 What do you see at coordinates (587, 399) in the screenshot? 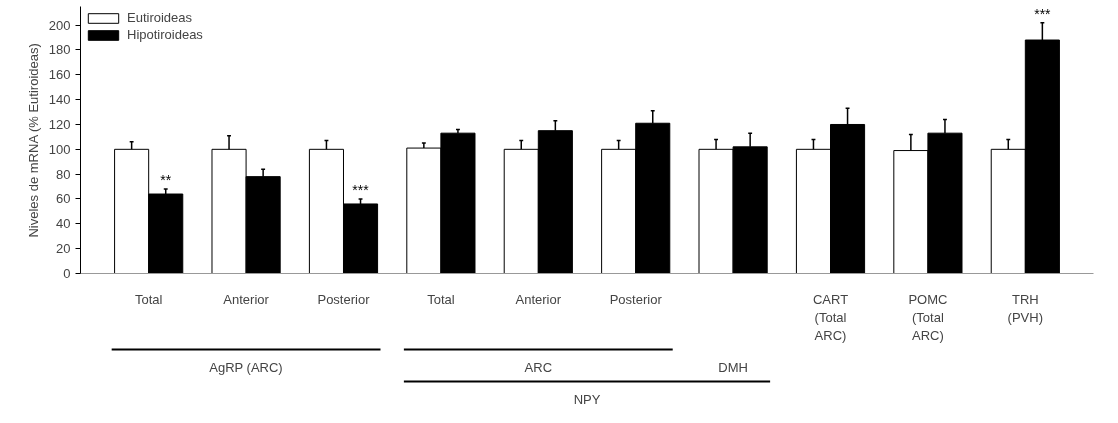
I see `text: NPY` at bounding box center [587, 399].